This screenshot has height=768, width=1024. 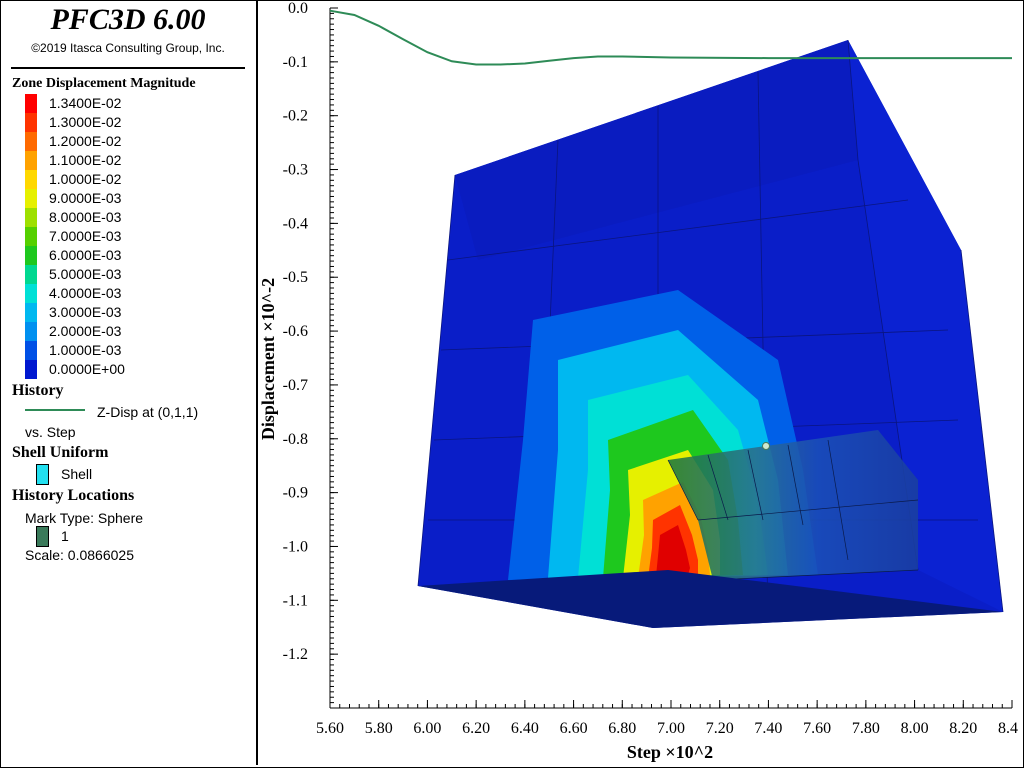 What do you see at coordinates (915, 728) in the screenshot?
I see `x-tick-label: 8.00` at bounding box center [915, 728].